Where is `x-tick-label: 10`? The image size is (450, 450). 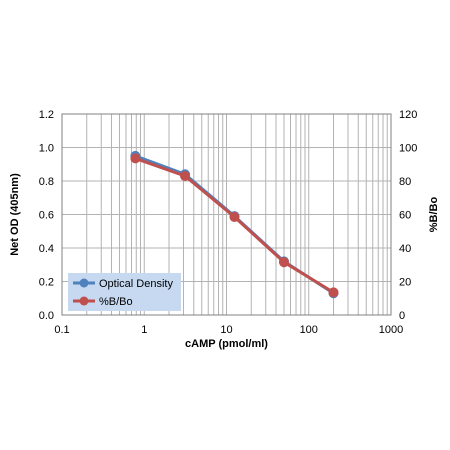
x-tick-label: 10 is located at coordinates (226, 330).